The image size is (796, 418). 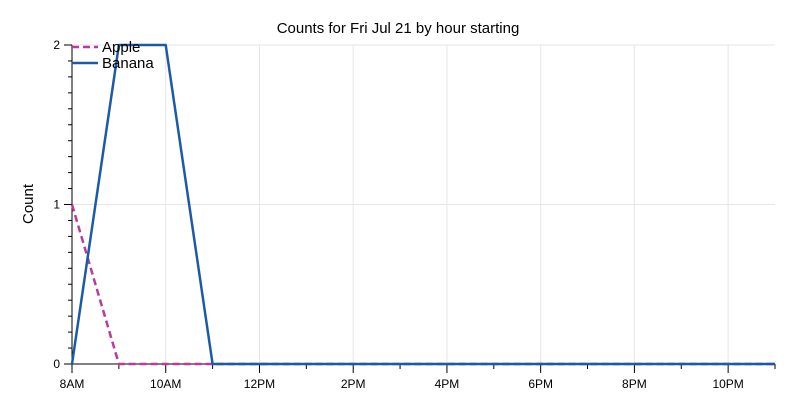 I want to click on x-tick-label: 8AM, so click(x=72, y=384).